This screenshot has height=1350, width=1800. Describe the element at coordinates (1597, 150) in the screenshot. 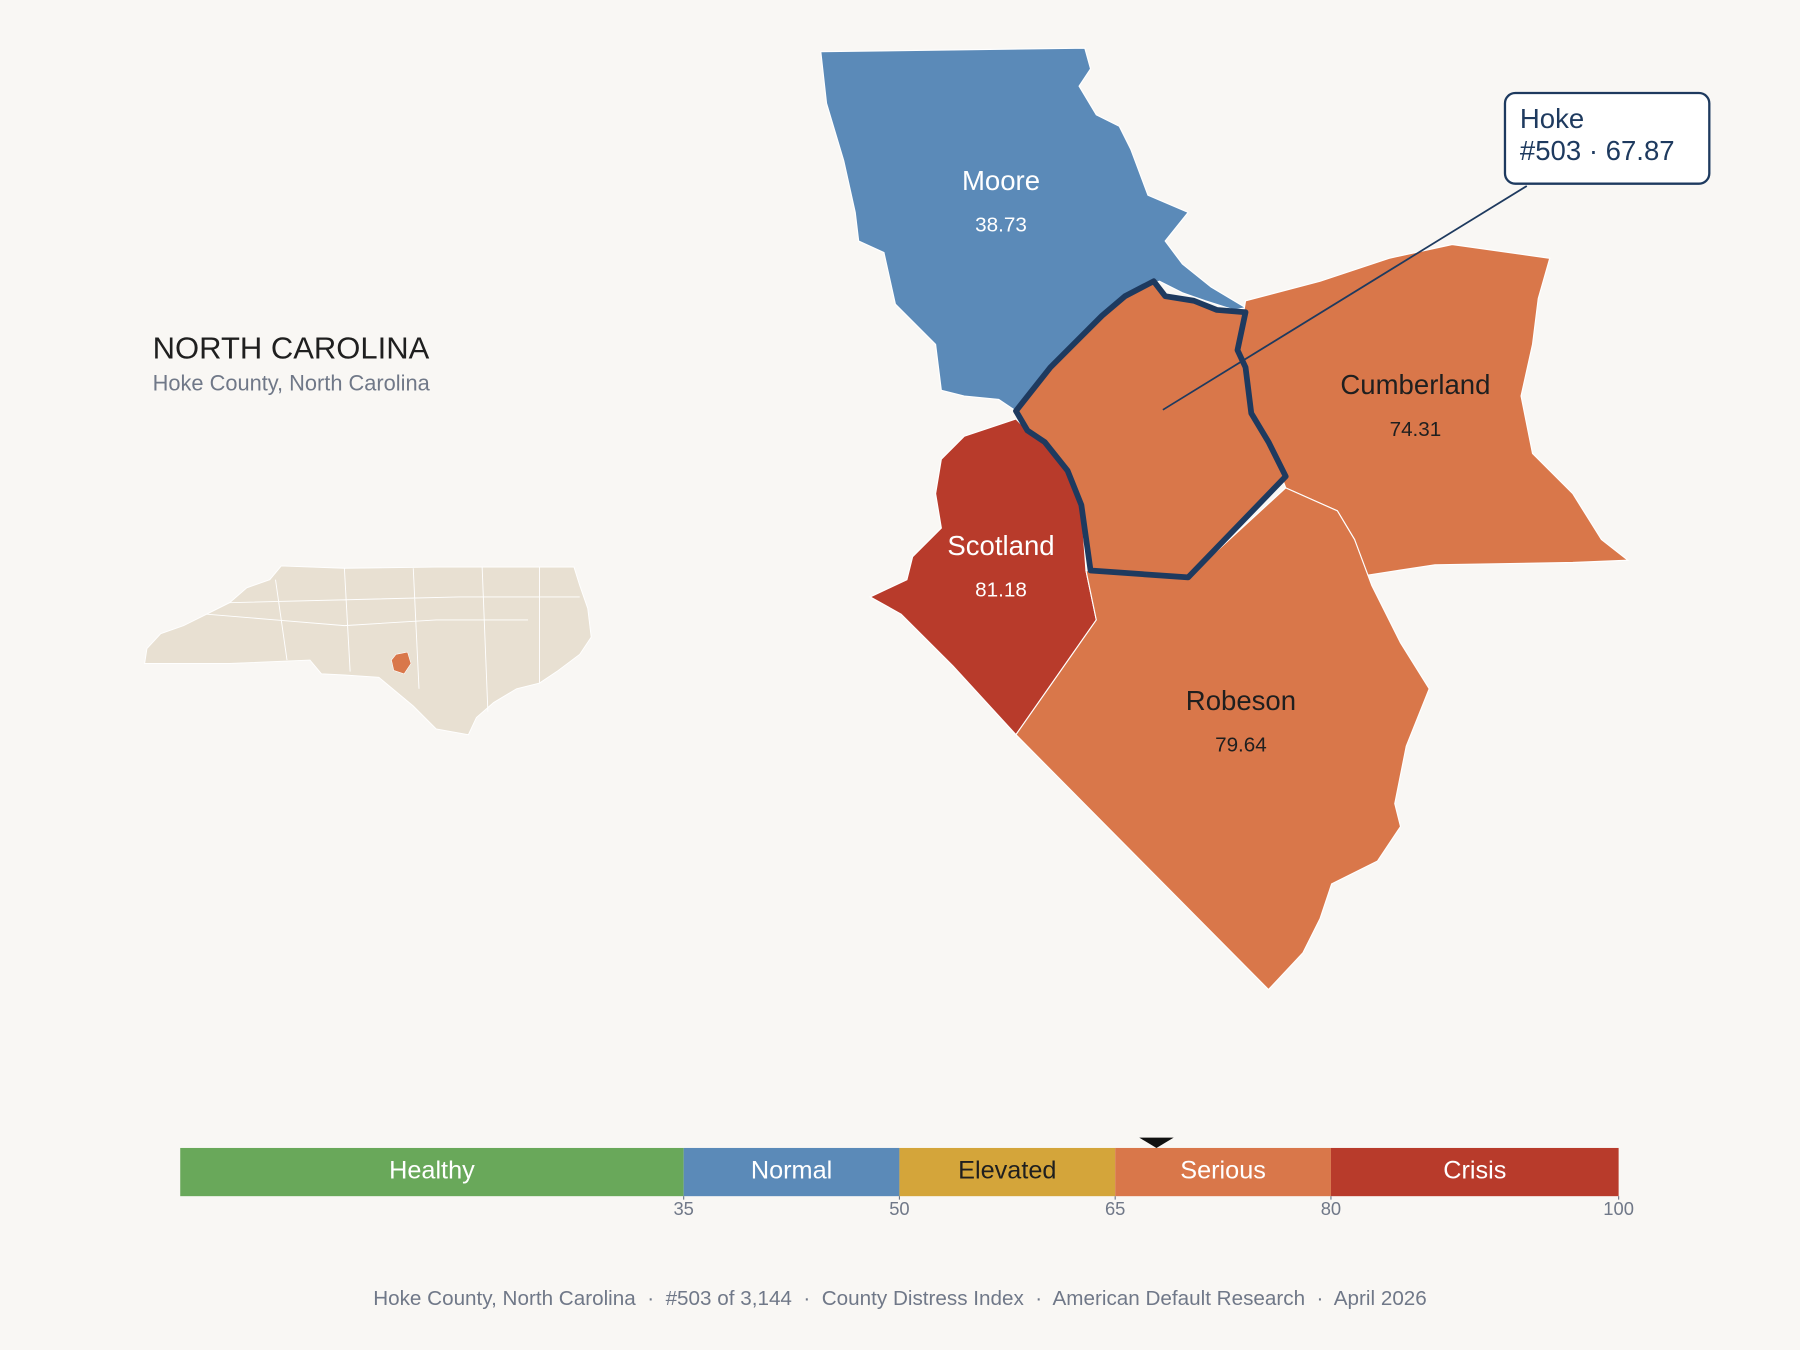

I see `callout-detail: #503 · 67.87` at that location.